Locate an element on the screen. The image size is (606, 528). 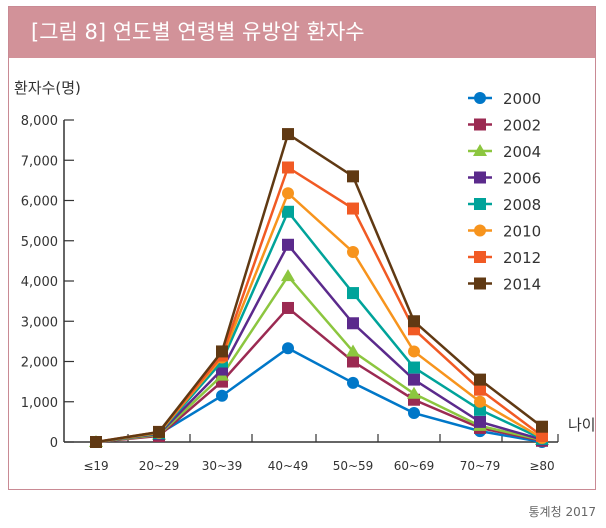
legend-marker-2002 is located at coordinates (480, 124).